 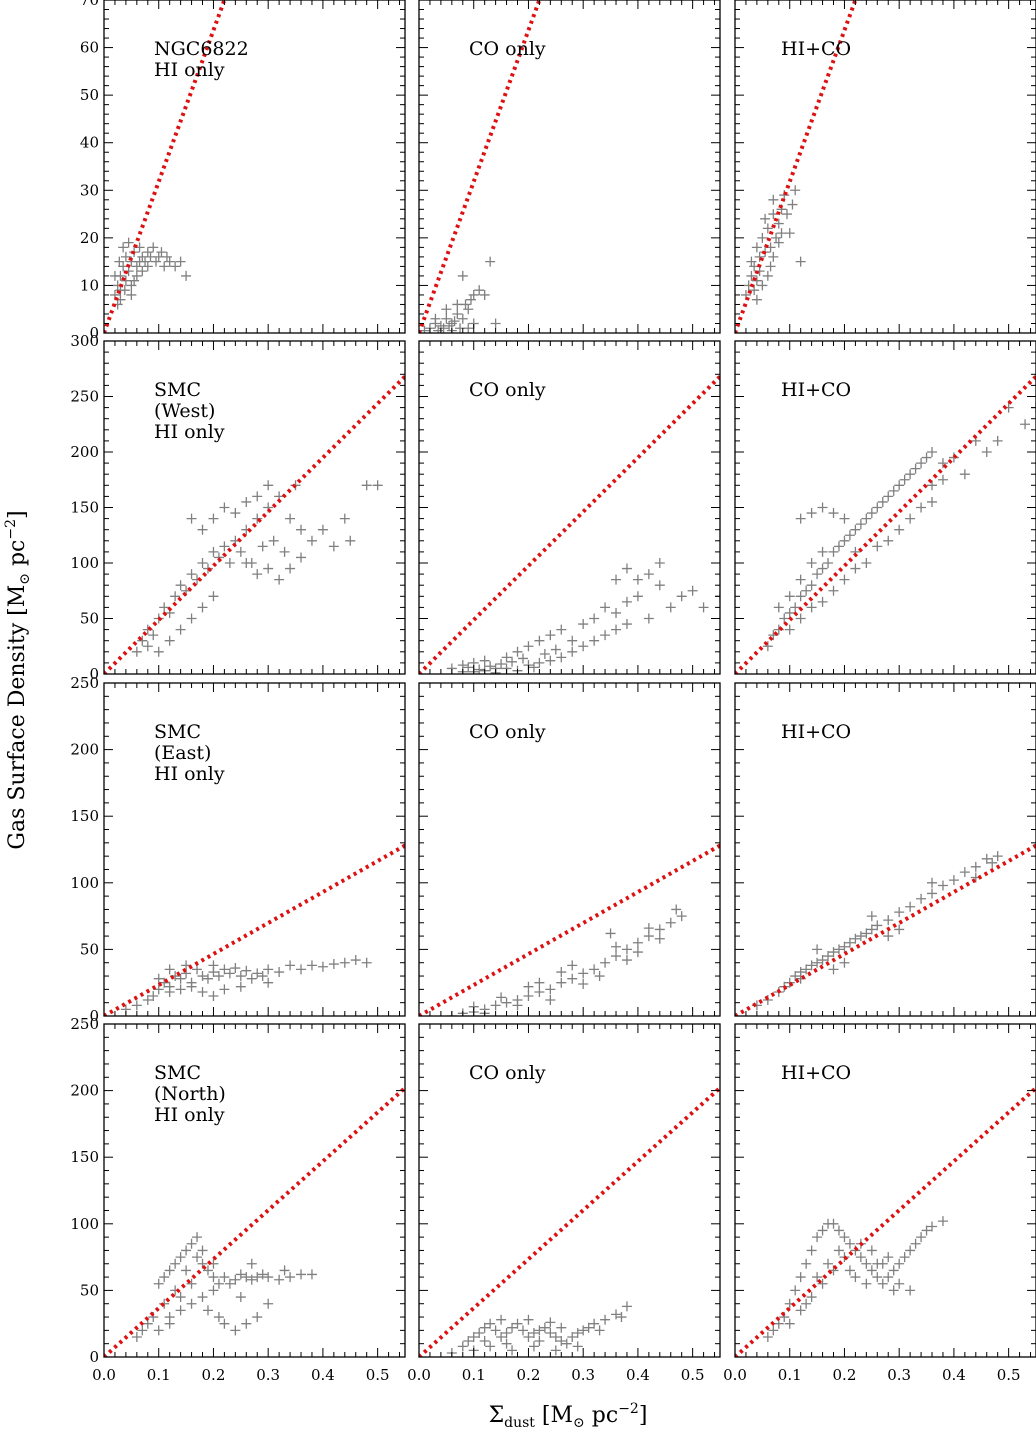 What do you see at coordinates (845, 1375) in the screenshot?
I see `x-tick-label: 0.2` at bounding box center [845, 1375].